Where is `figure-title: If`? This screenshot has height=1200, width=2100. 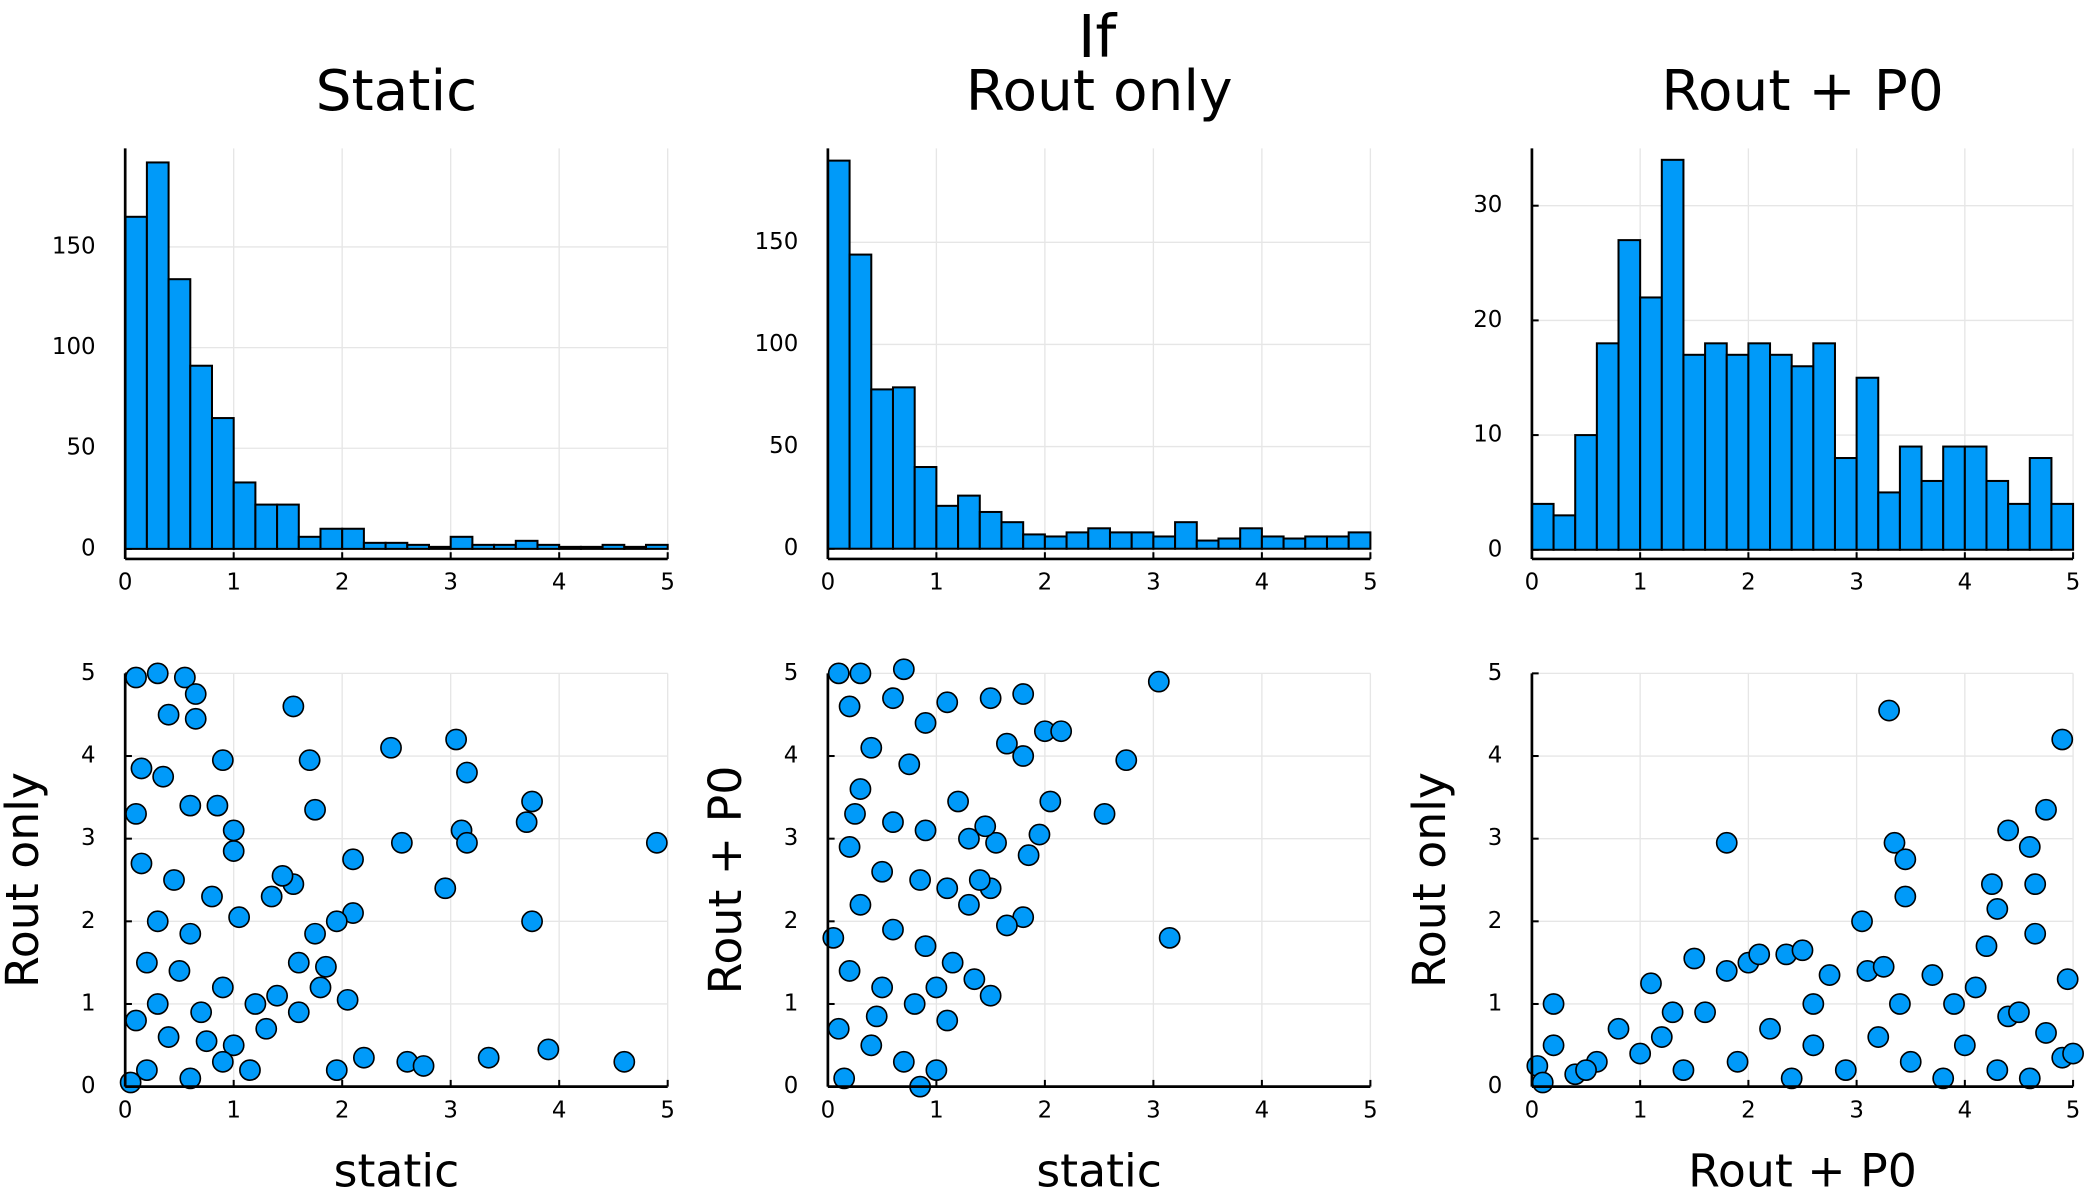 figure-title: If is located at coordinates (1097, 36).